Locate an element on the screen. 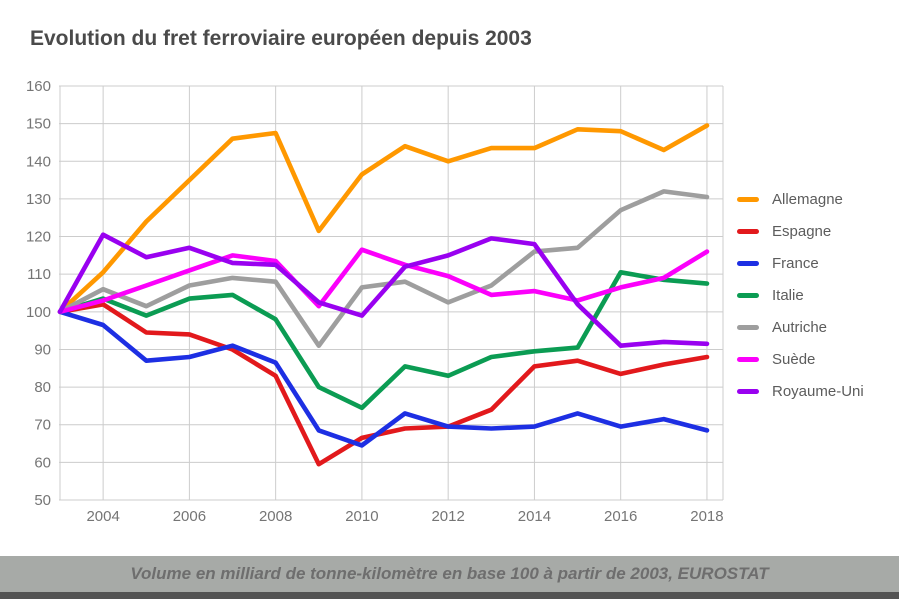 The height and width of the screenshot is (599, 899). x-tick-label: 2010 is located at coordinates (361, 516).